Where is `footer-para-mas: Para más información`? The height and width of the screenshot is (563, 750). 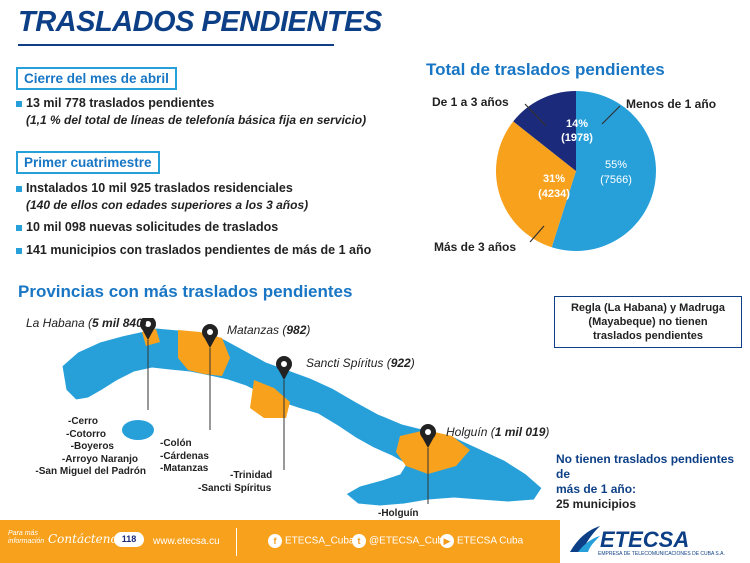
footer-para-mas: Para más información is located at coordinates (26, 538).